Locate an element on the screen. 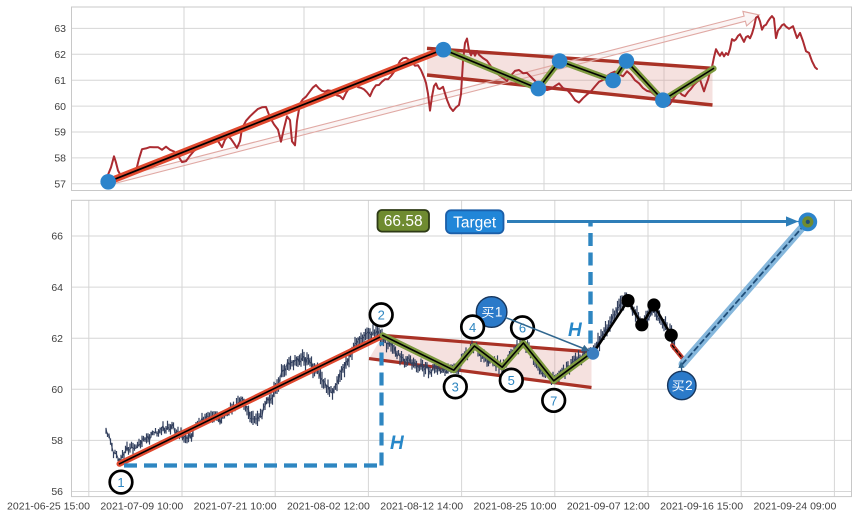 Image resolution: width=859 pixels, height=520 pixels. svg-text: 59 is located at coordinates (60, 133).